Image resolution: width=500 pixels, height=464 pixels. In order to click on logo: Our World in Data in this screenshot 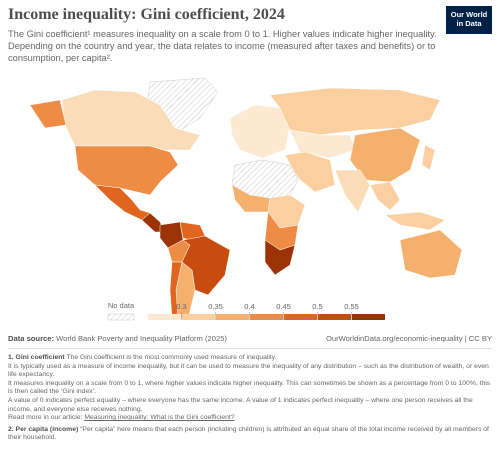, I will do `click(469, 20)`.